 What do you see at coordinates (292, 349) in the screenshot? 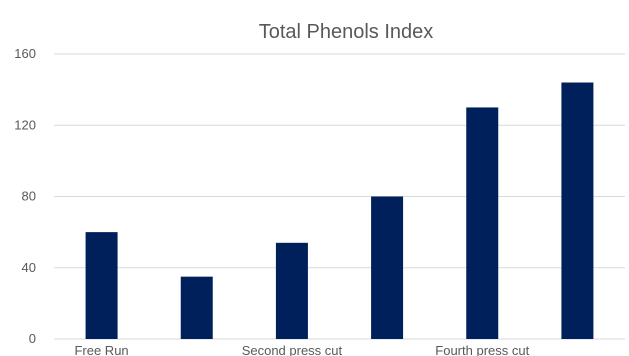
I see `x-category-label: Second press cut` at bounding box center [292, 349].